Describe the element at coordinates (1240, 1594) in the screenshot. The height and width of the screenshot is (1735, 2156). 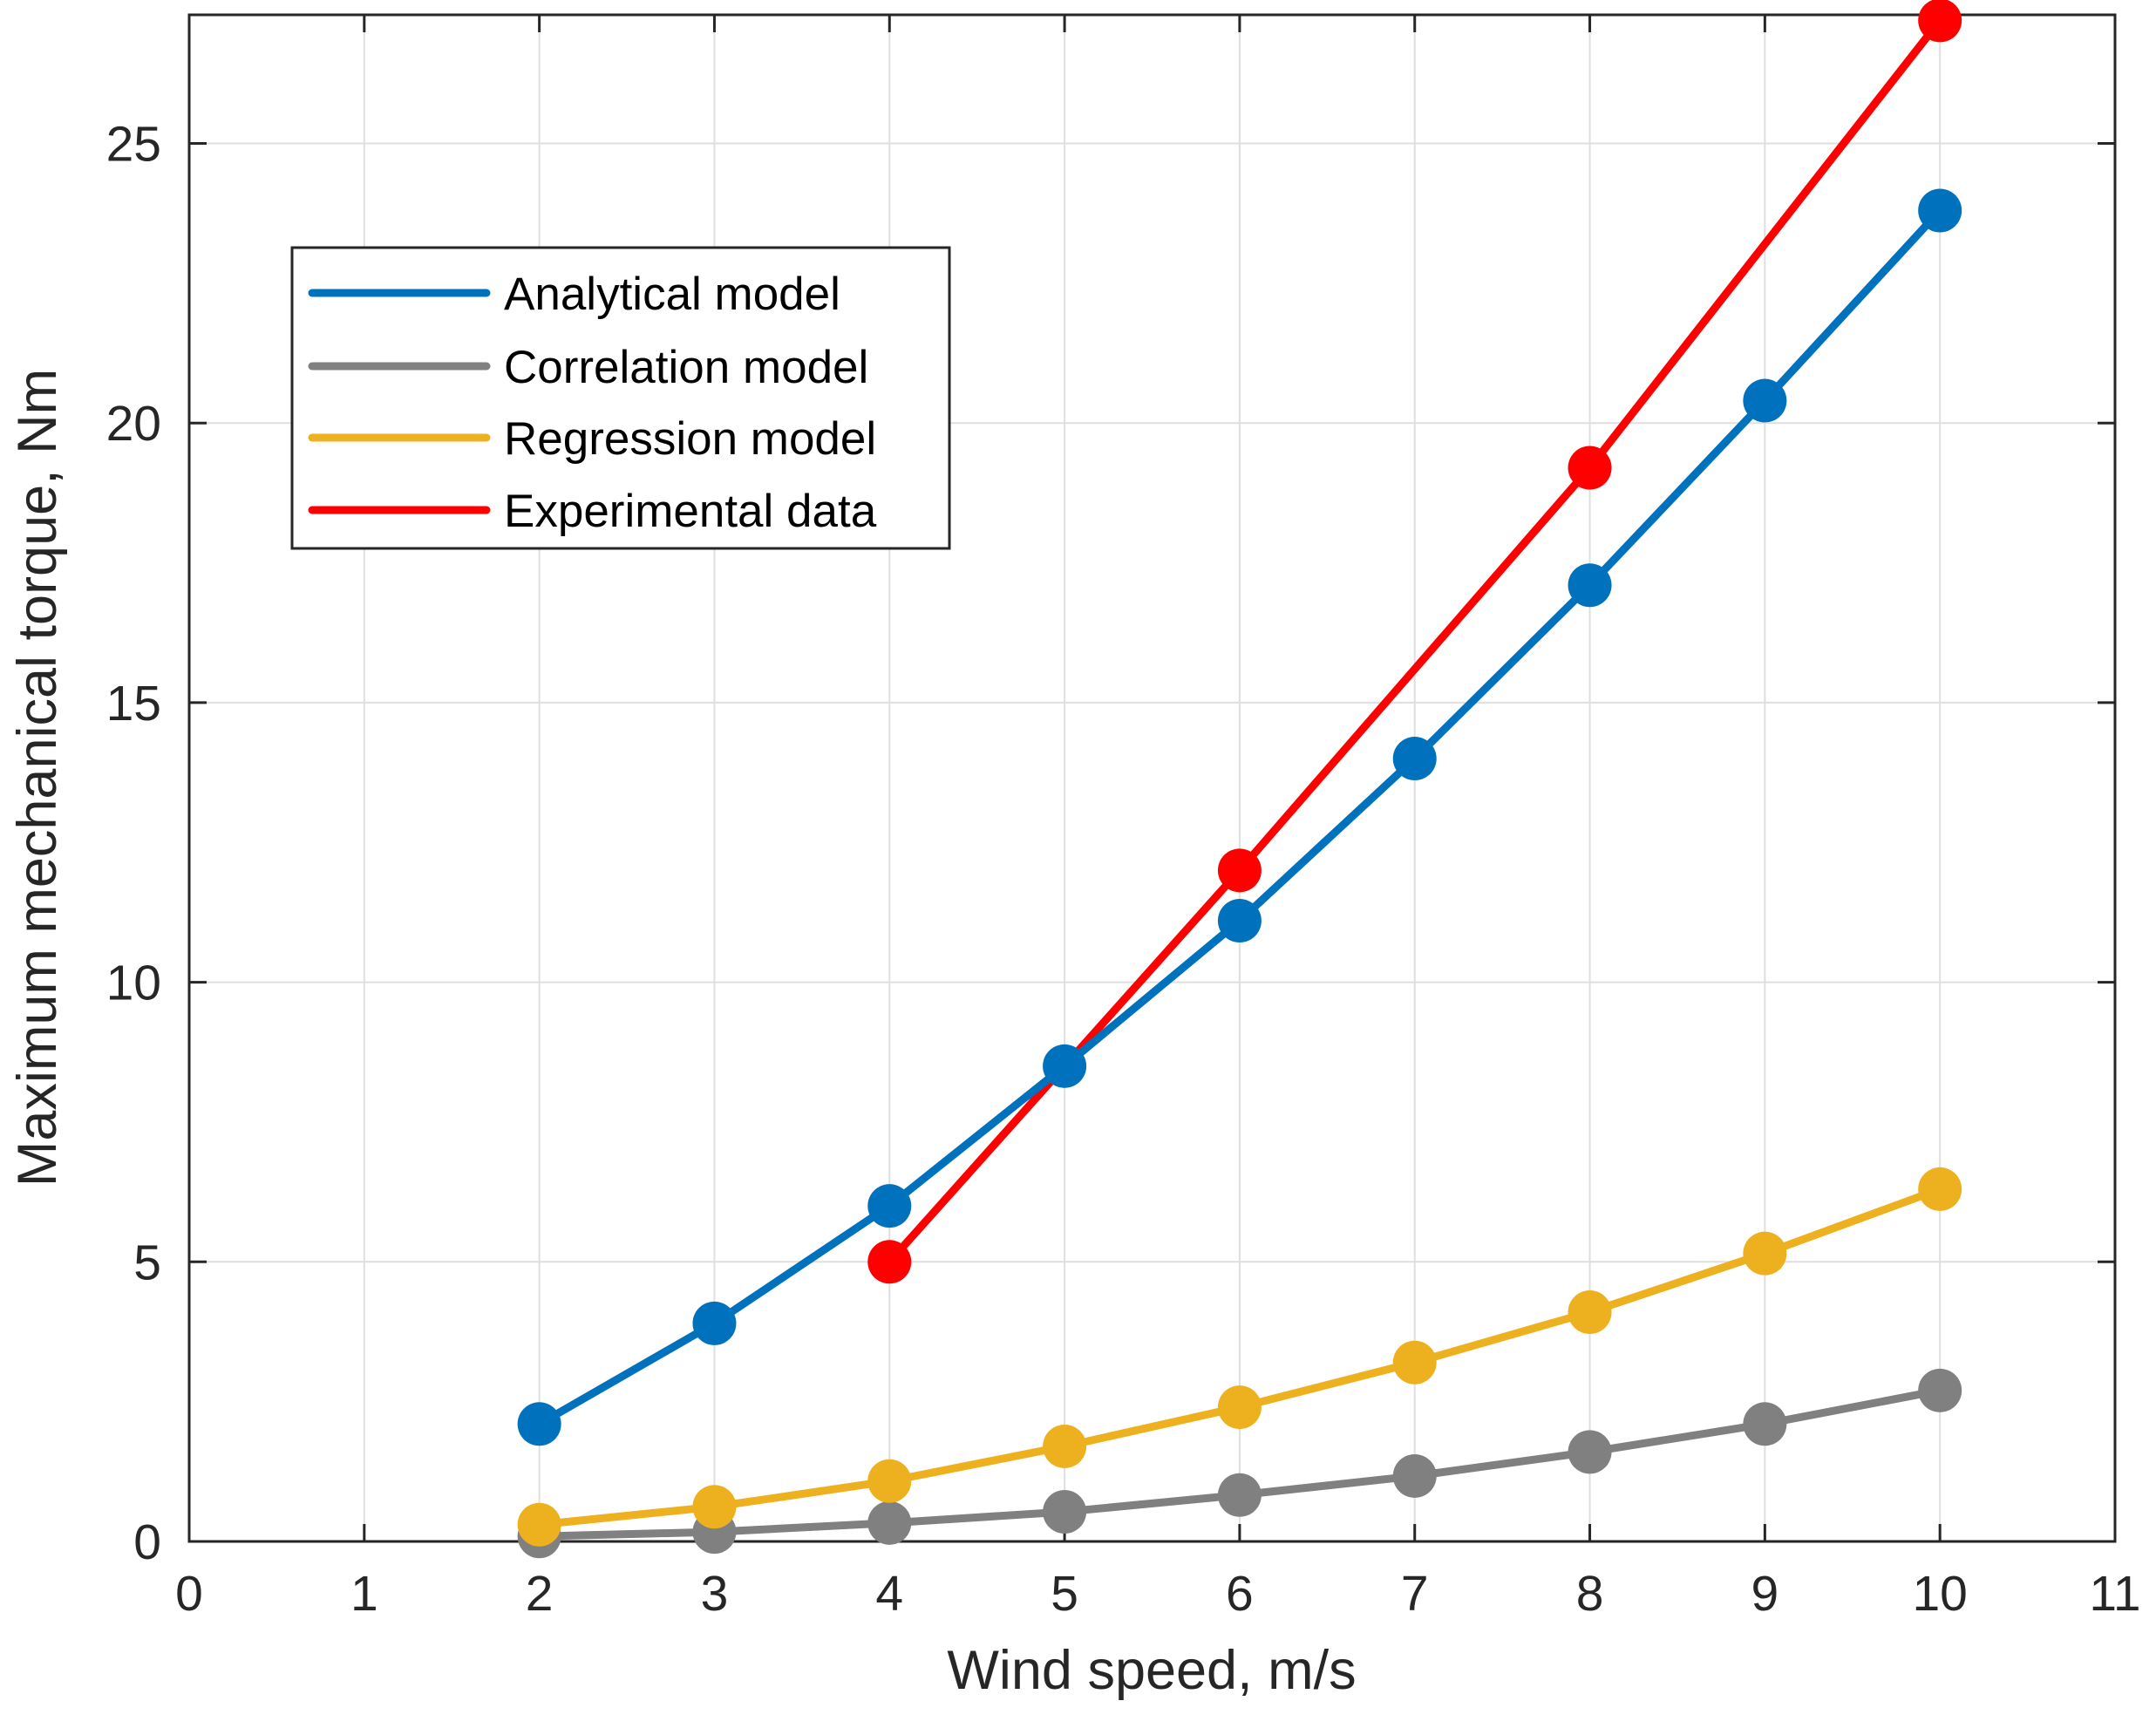
I see `x-tick-label: 6` at that location.